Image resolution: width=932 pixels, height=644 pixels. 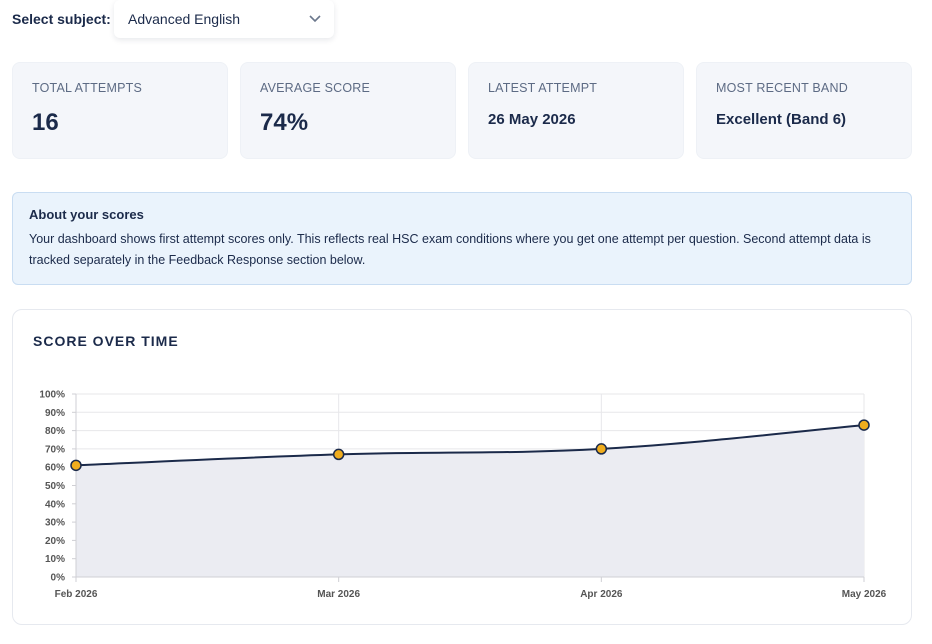 What do you see at coordinates (284, 122) in the screenshot?
I see `stat-value: 74%` at bounding box center [284, 122].